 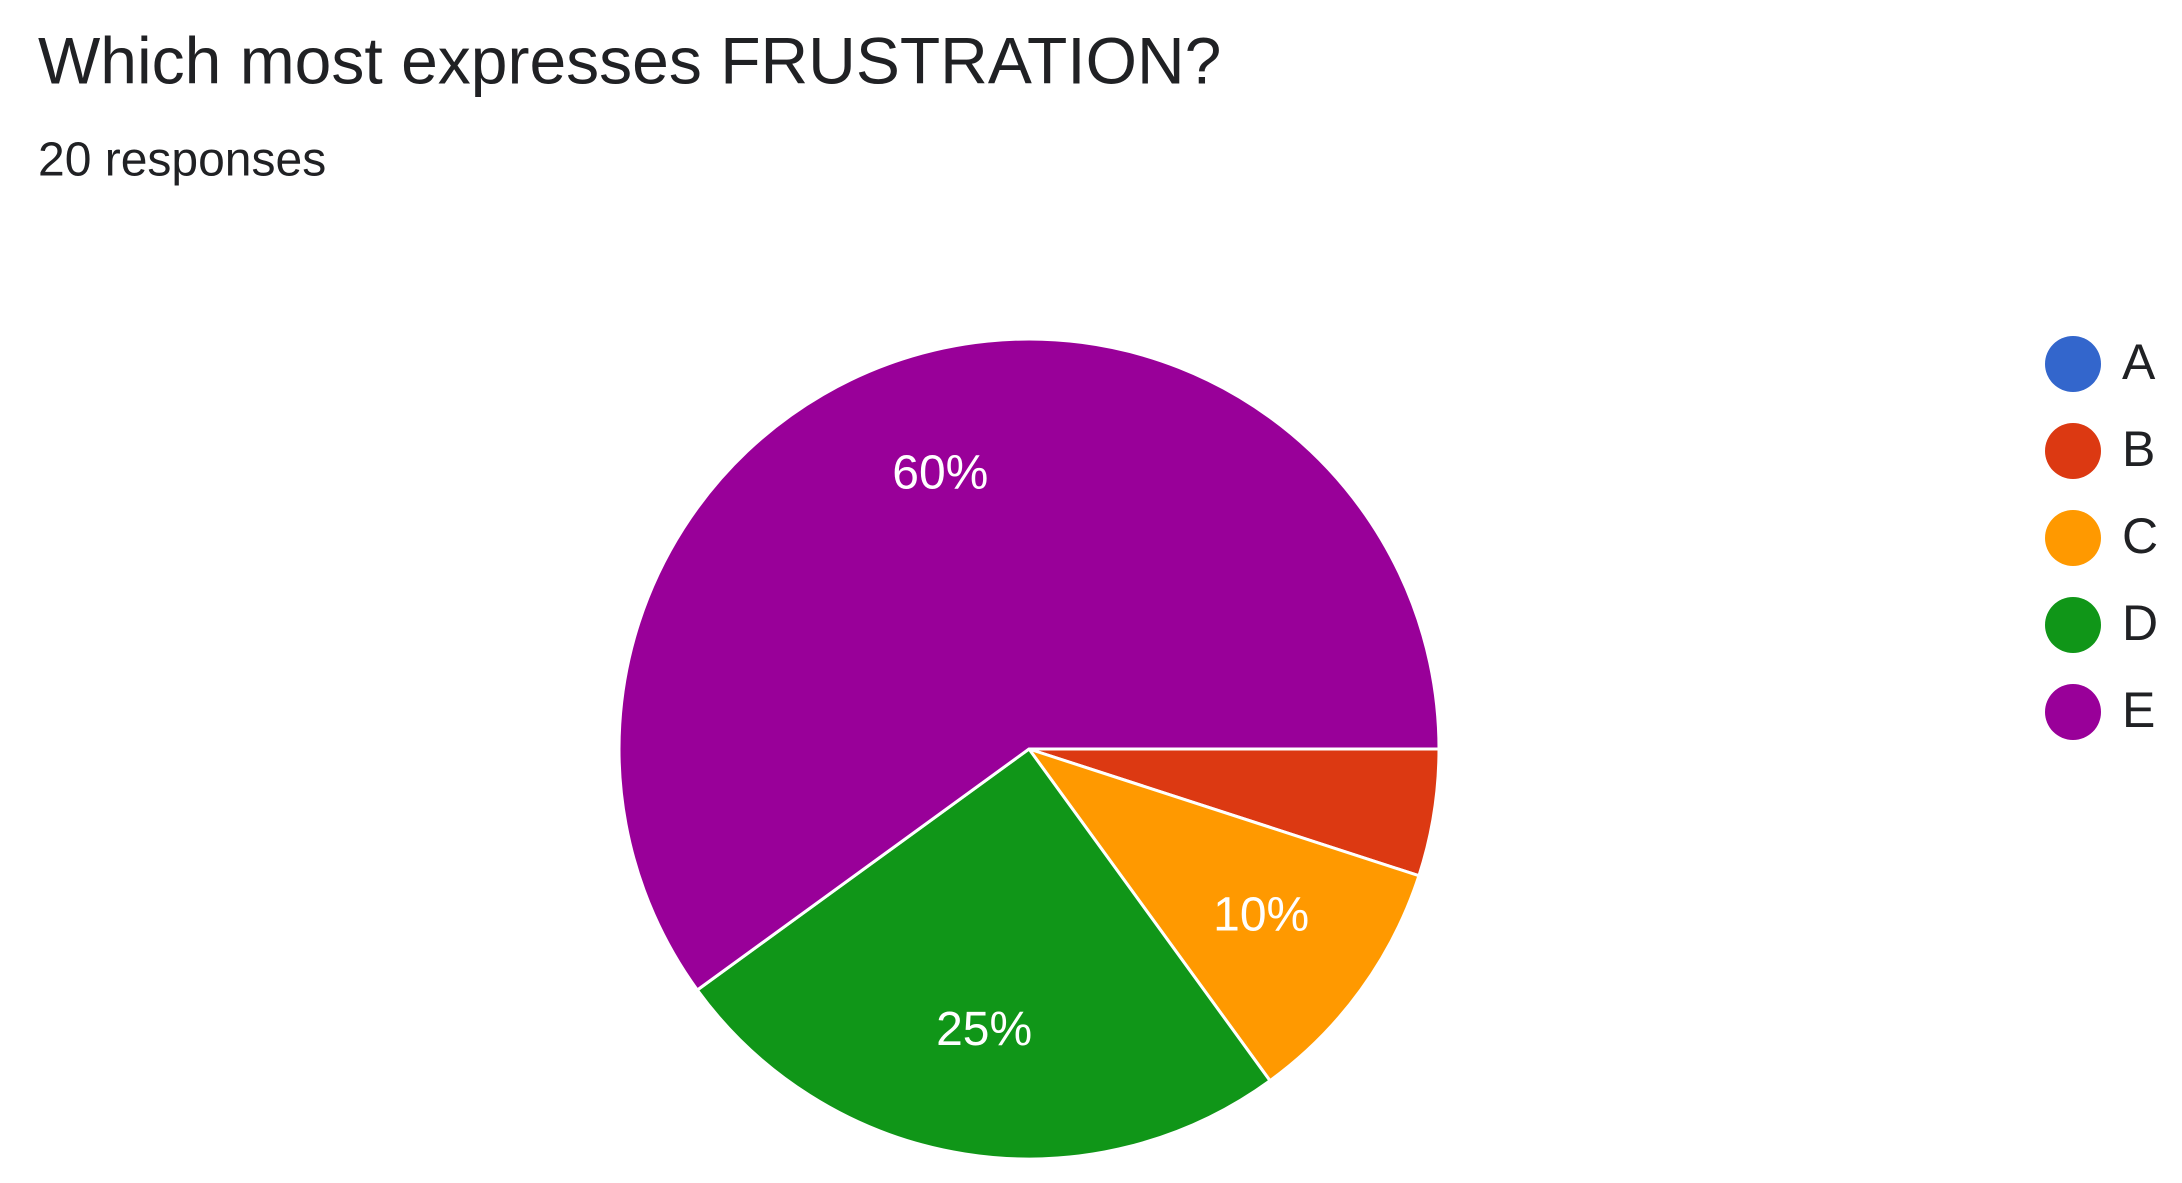 What do you see at coordinates (984, 1029) in the screenshot?
I see `data-label: 25%` at bounding box center [984, 1029].